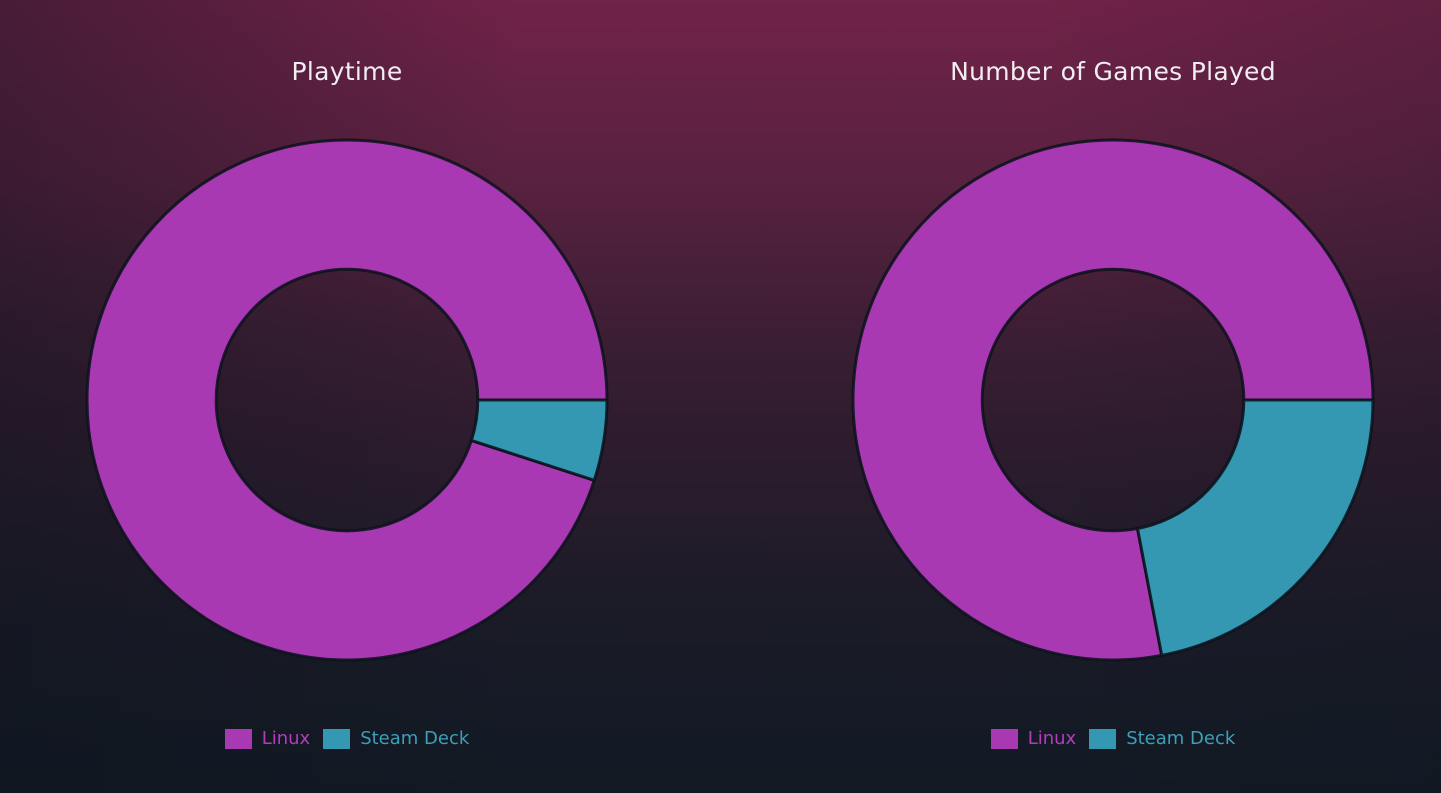 Image resolution: width=1441 pixels, height=793 pixels. What do you see at coordinates (347, 71) in the screenshot?
I see `chart-title-playtime: Playtime` at bounding box center [347, 71].